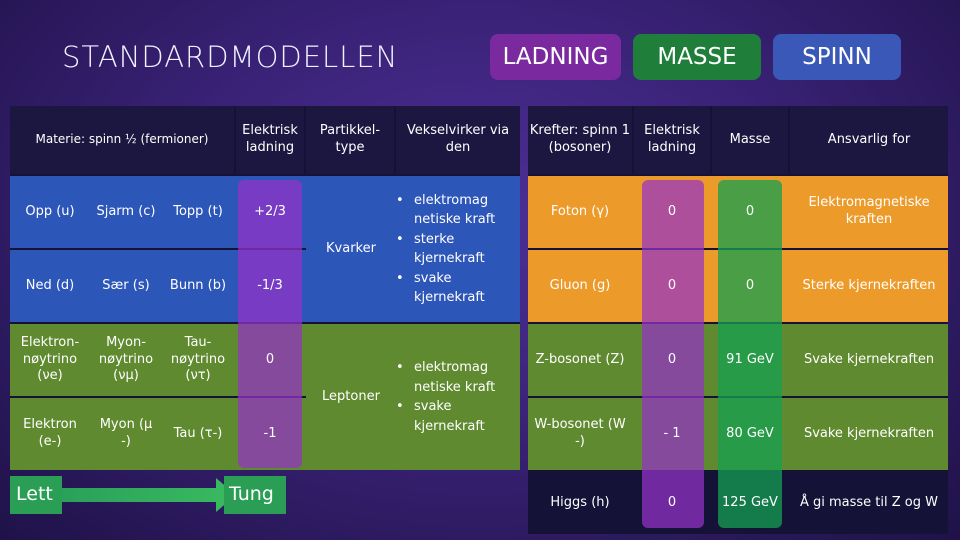  Describe the element at coordinates (126, 425) in the screenshot. I see `lepton-muon-name: Myon (μ` at that location.